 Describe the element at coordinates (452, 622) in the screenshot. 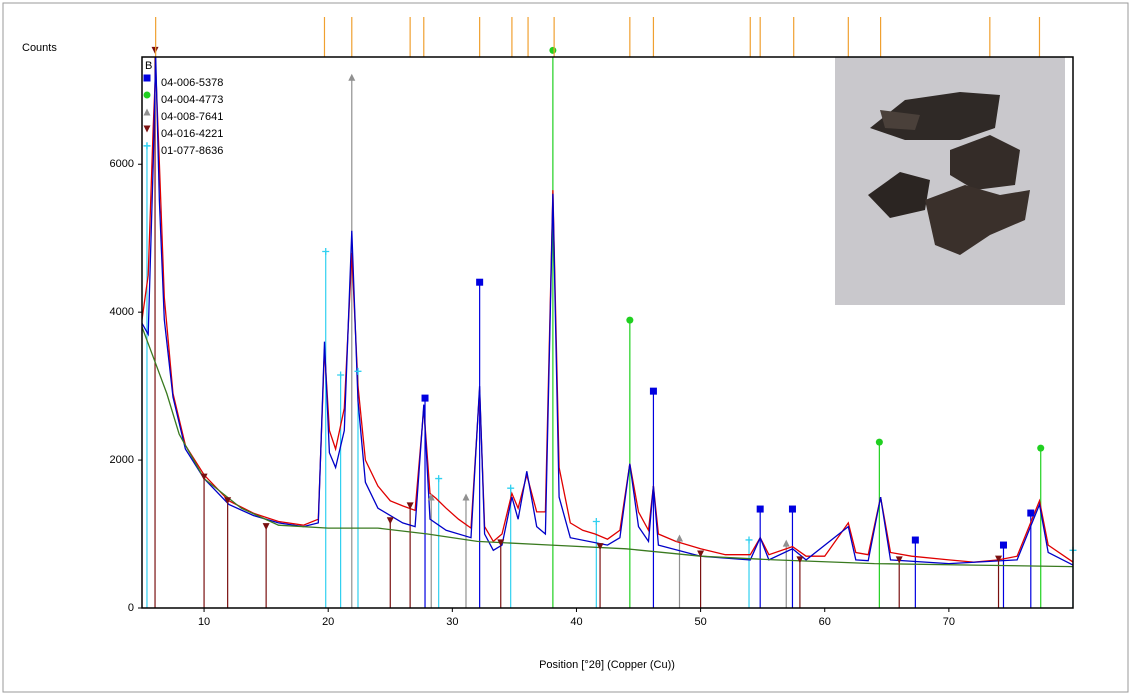

I see `x-tick-label: 30` at that location.